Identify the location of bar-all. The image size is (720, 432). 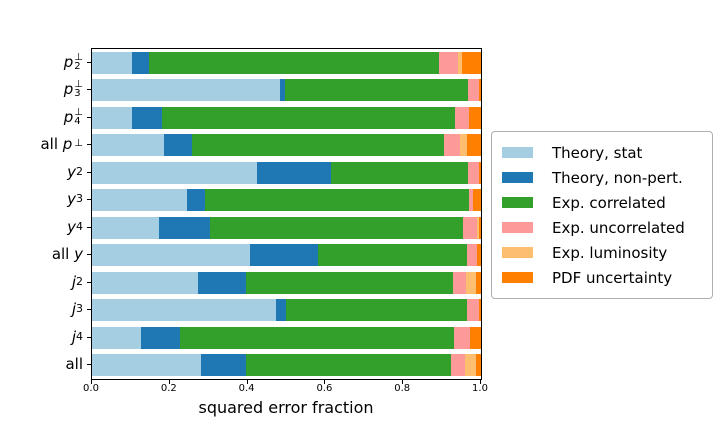
(286, 365).